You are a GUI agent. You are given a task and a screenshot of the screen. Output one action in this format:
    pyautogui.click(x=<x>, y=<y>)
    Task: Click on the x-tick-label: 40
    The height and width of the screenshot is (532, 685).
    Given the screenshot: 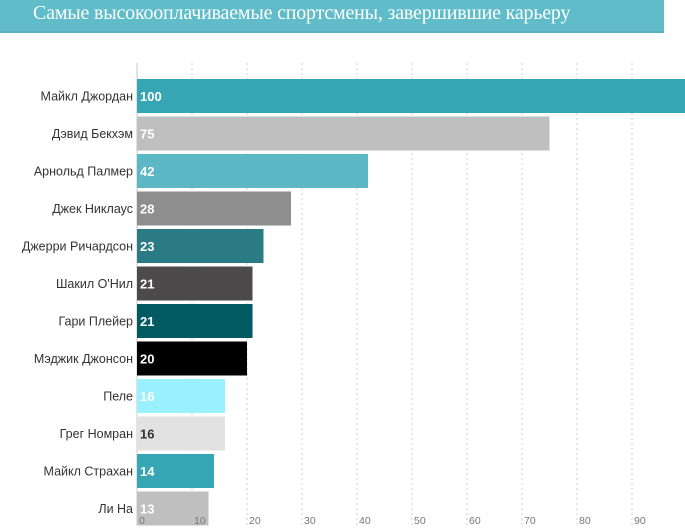 What is the action you would take?
    pyautogui.click(x=365, y=521)
    